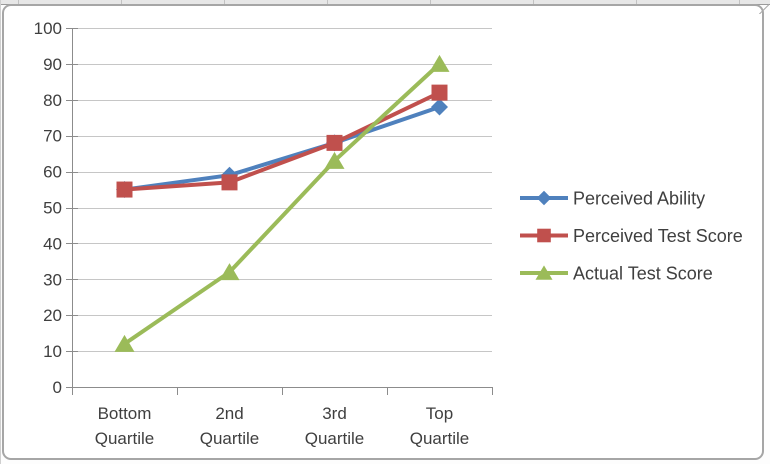  I want to click on y-tick-label: 70, so click(52, 136).